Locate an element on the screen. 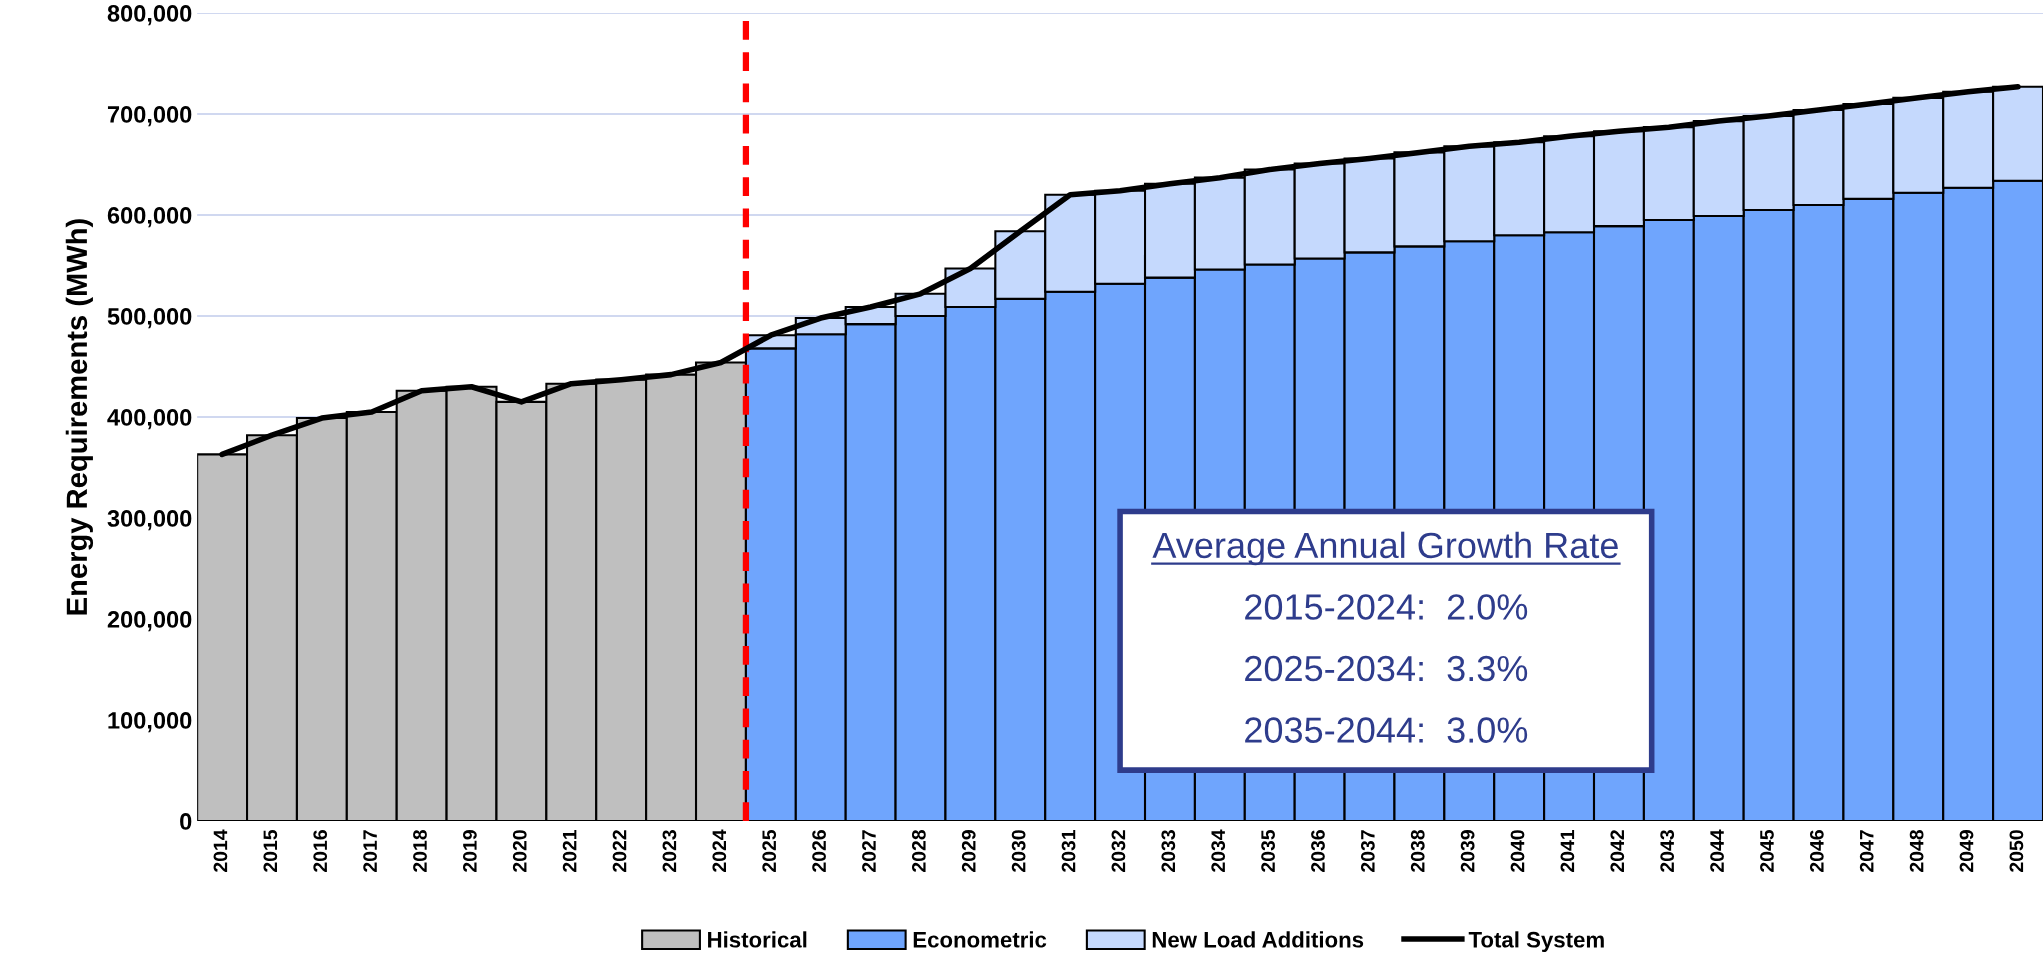 The width and height of the screenshot is (2043, 972). x-tick-label: 2033 is located at coordinates (1168, 851).